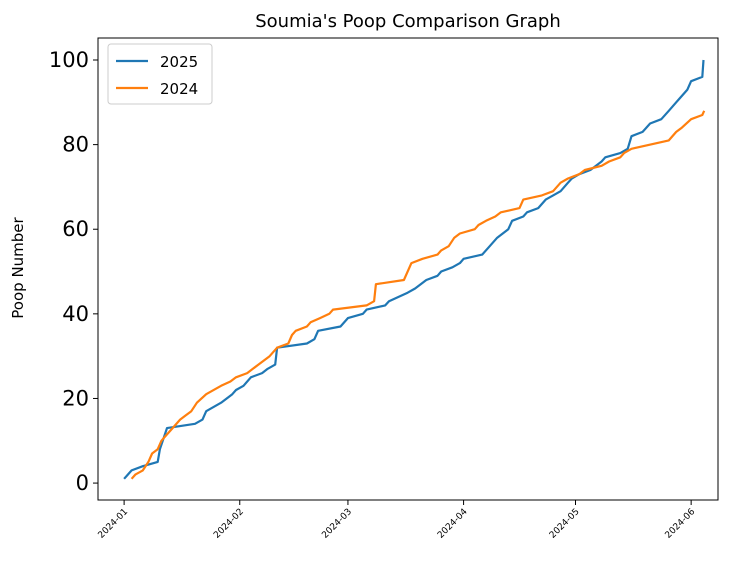  I want to click on y-tick-label: 100, so click(69, 60).